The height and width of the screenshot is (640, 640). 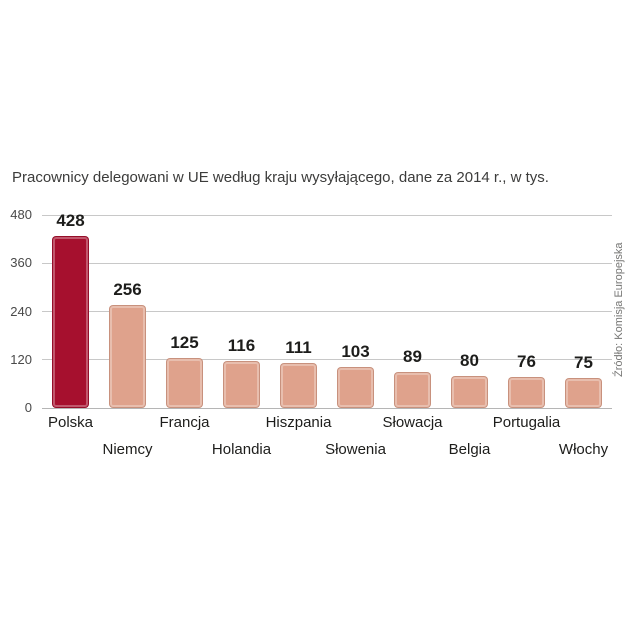 I want to click on y-axis-tick-label: 480, so click(x=21, y=214).